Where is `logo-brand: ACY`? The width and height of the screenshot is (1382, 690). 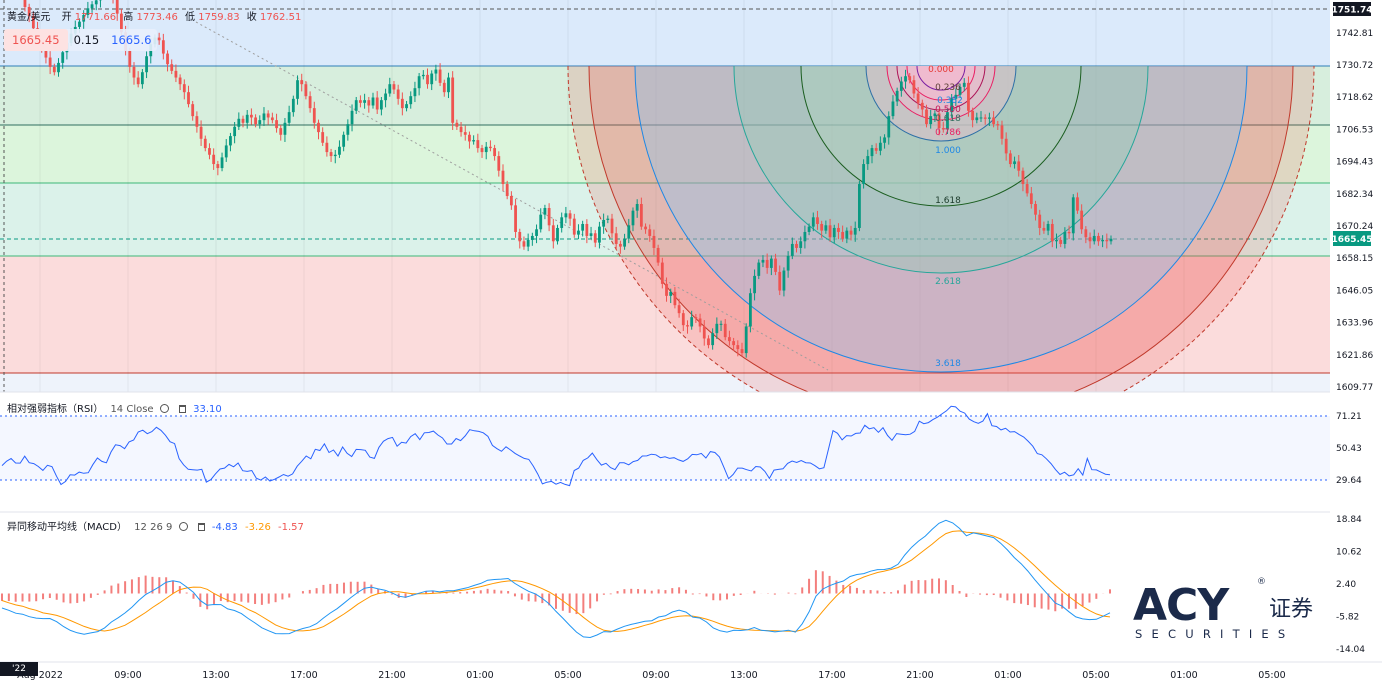
logo-brand: ACY is located at coordinates (1181, 605).